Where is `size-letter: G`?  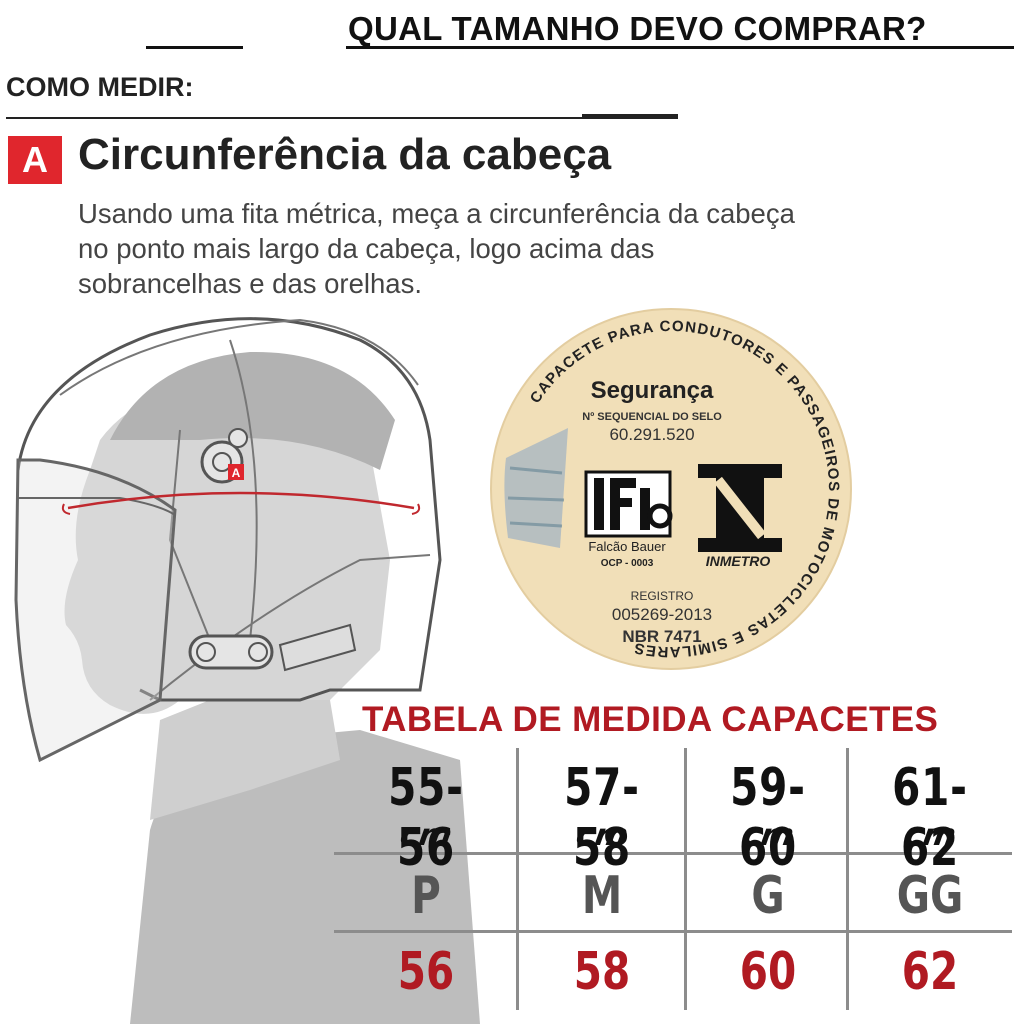 size-letter: G is located at coordinates (768, 896).